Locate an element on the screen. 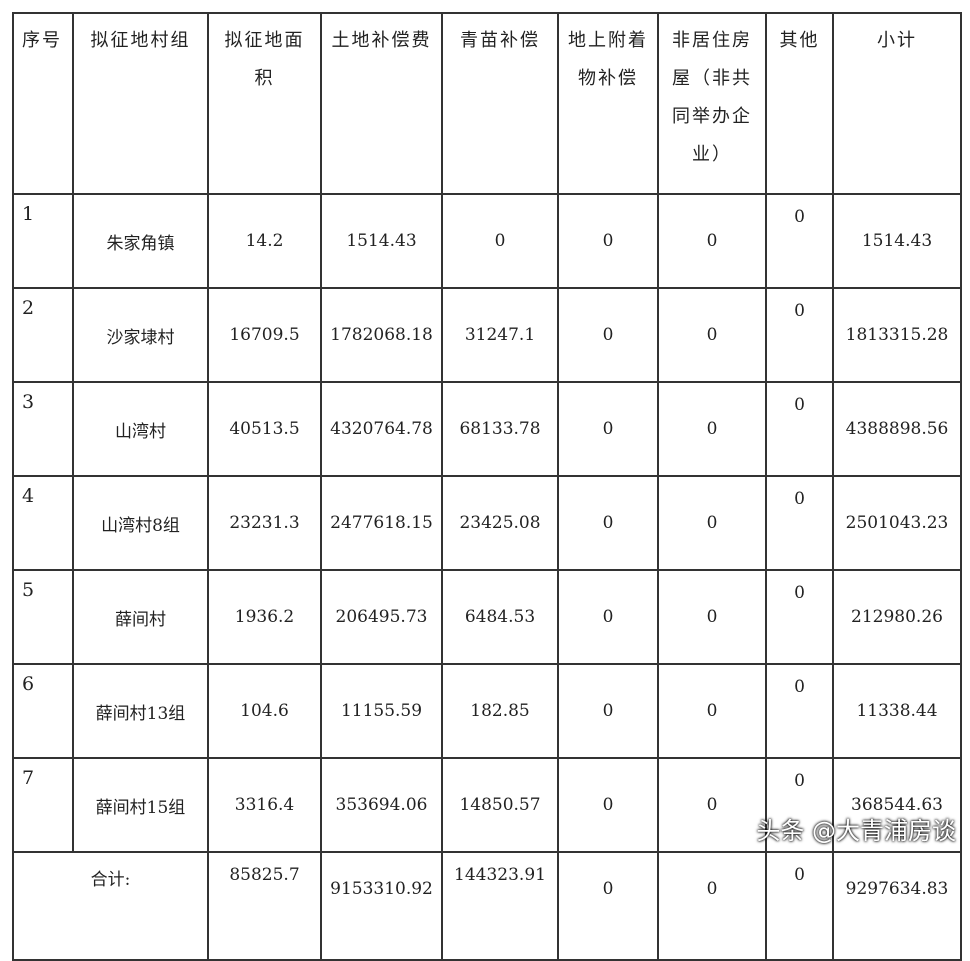 This screenshot has width=970, height=961. data-row: 1 朱家角镇 14.2 1514.43 0 0 0 0 1514.43 is located at coordinates (487, 241).